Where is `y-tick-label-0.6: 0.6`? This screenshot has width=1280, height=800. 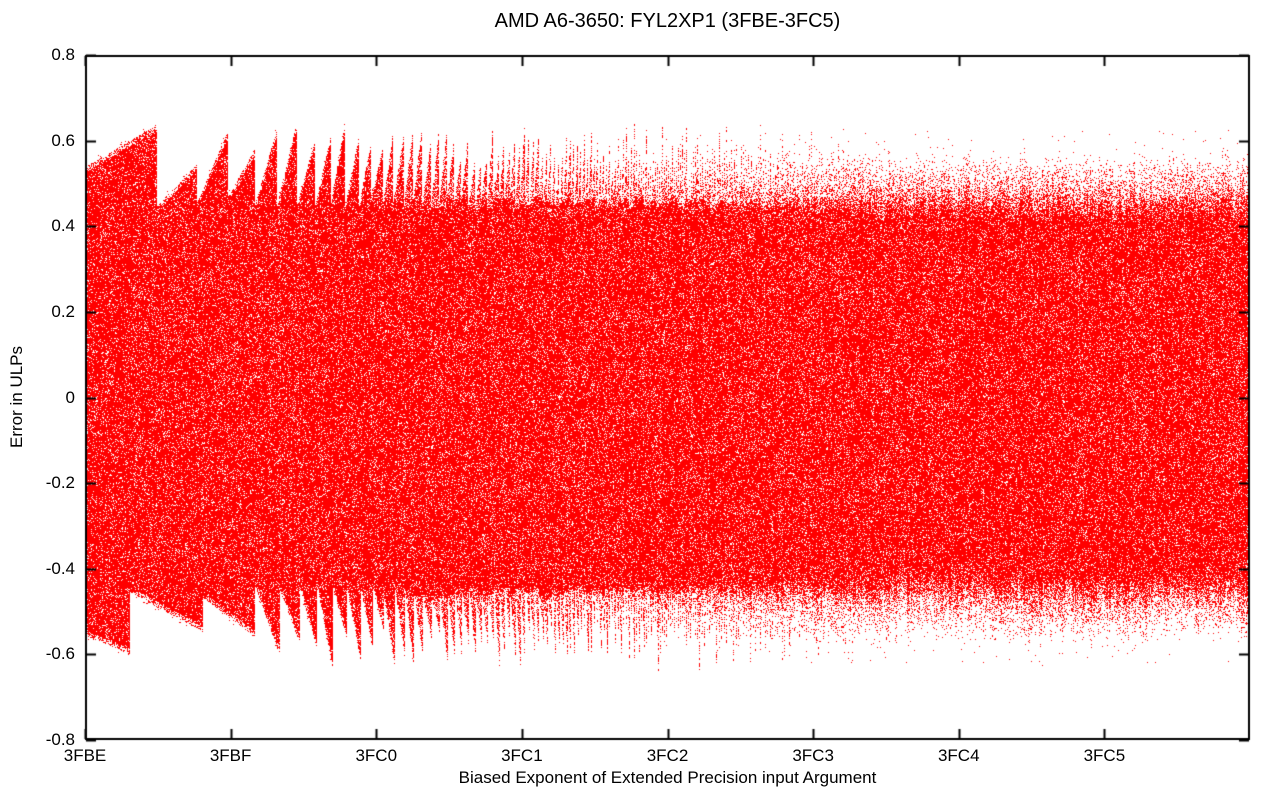 y-tick-label-0.6: 0.6 is located at coordinates (63, 140).